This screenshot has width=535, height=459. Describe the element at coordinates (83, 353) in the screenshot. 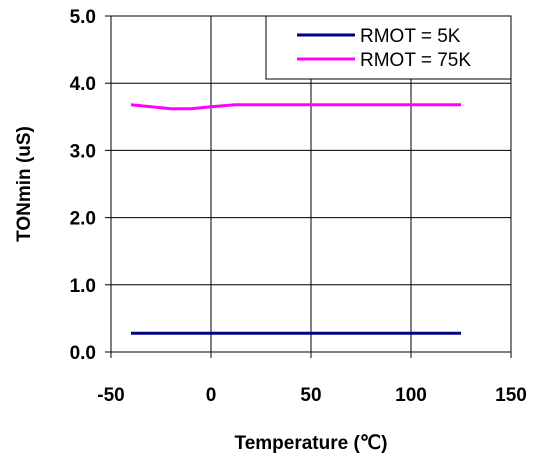

I see `y-tick-label: 0.0` at that location.